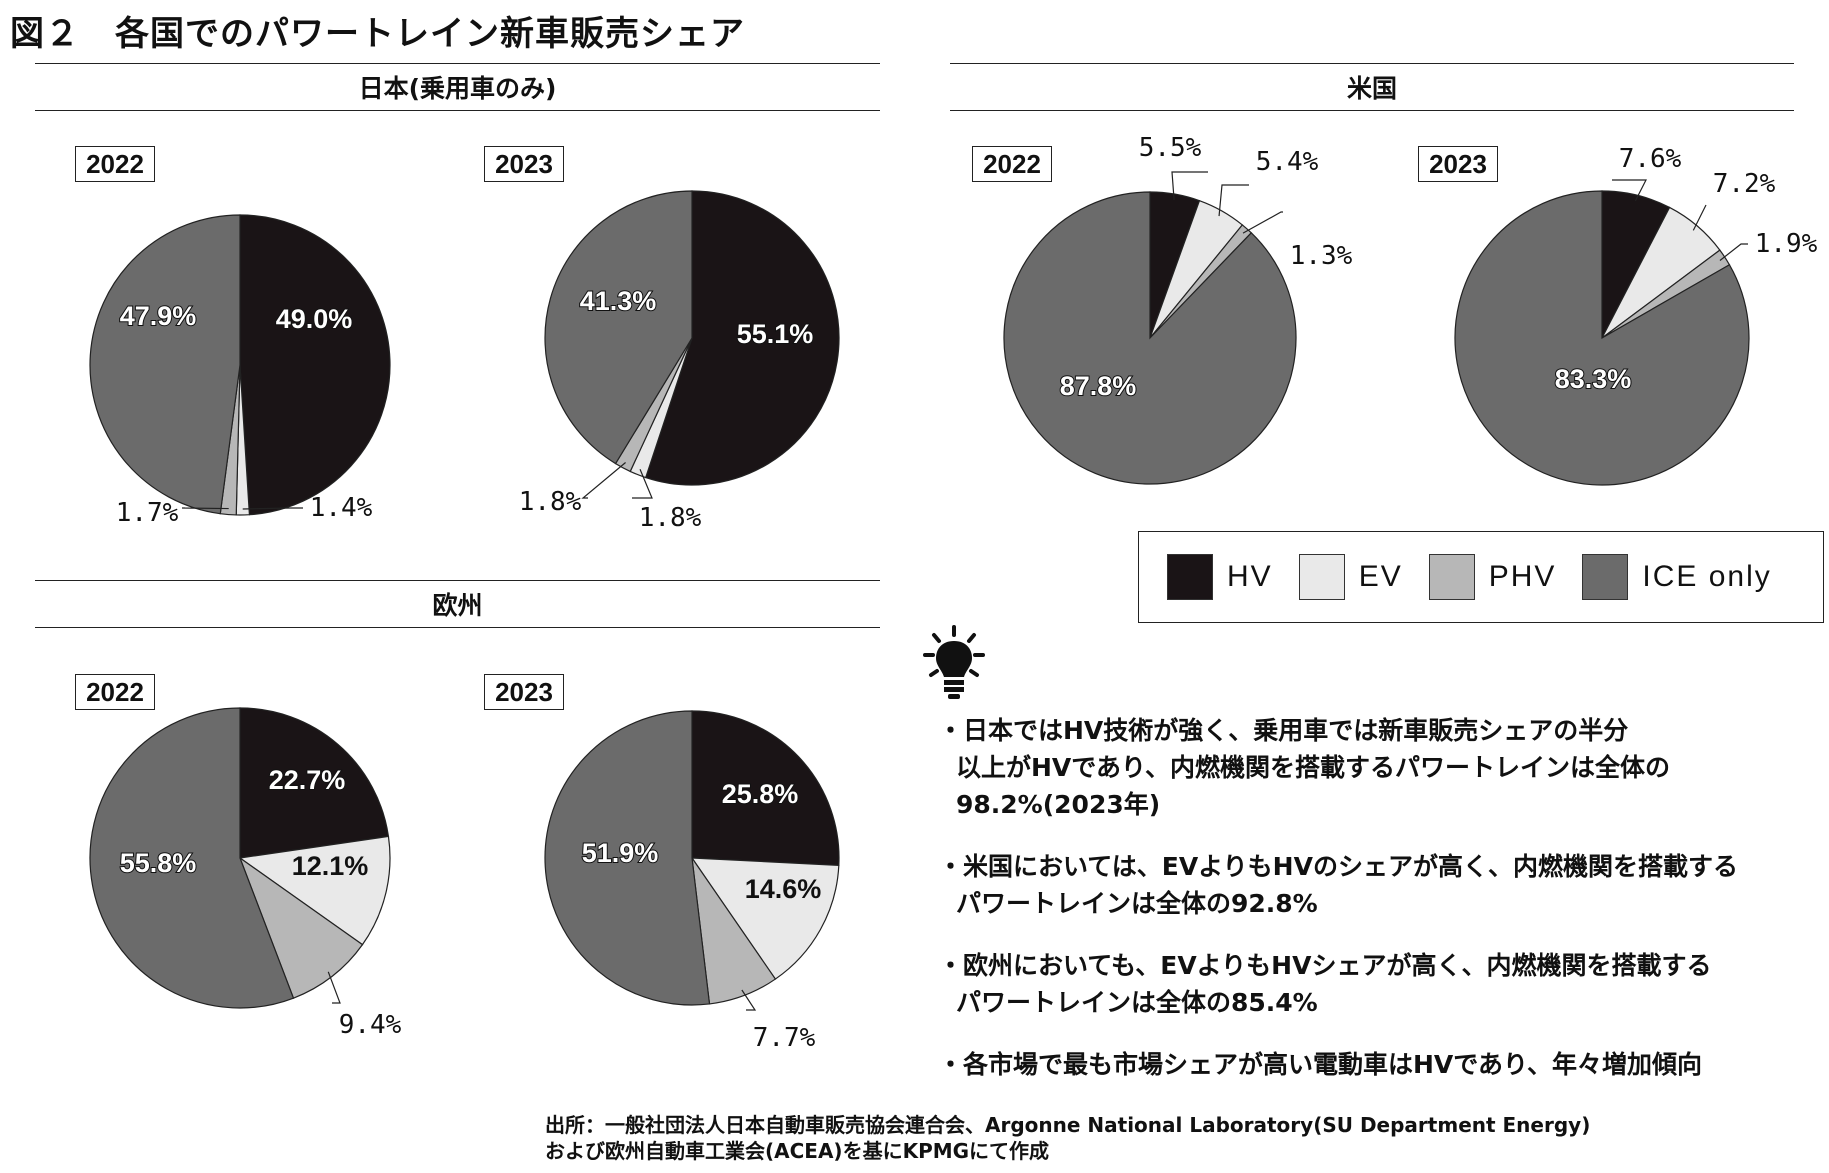 Image resolution: width=1829 pixels, height=1173 pixels. What do you see at coordinates (330, 866) in the screenshot?
I see `data-label-ev: 12.1%` at bounding box center [330, 866].